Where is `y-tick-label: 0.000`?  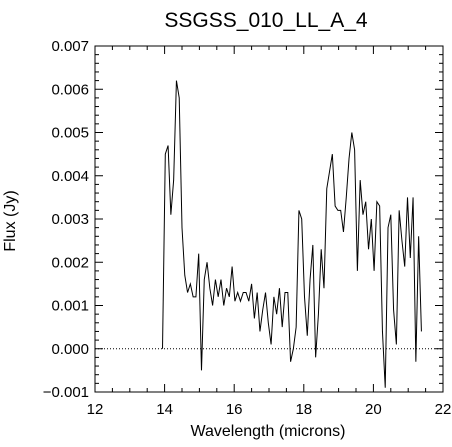 y-tick-label: 0.000 is located at coordinates (70, 349).